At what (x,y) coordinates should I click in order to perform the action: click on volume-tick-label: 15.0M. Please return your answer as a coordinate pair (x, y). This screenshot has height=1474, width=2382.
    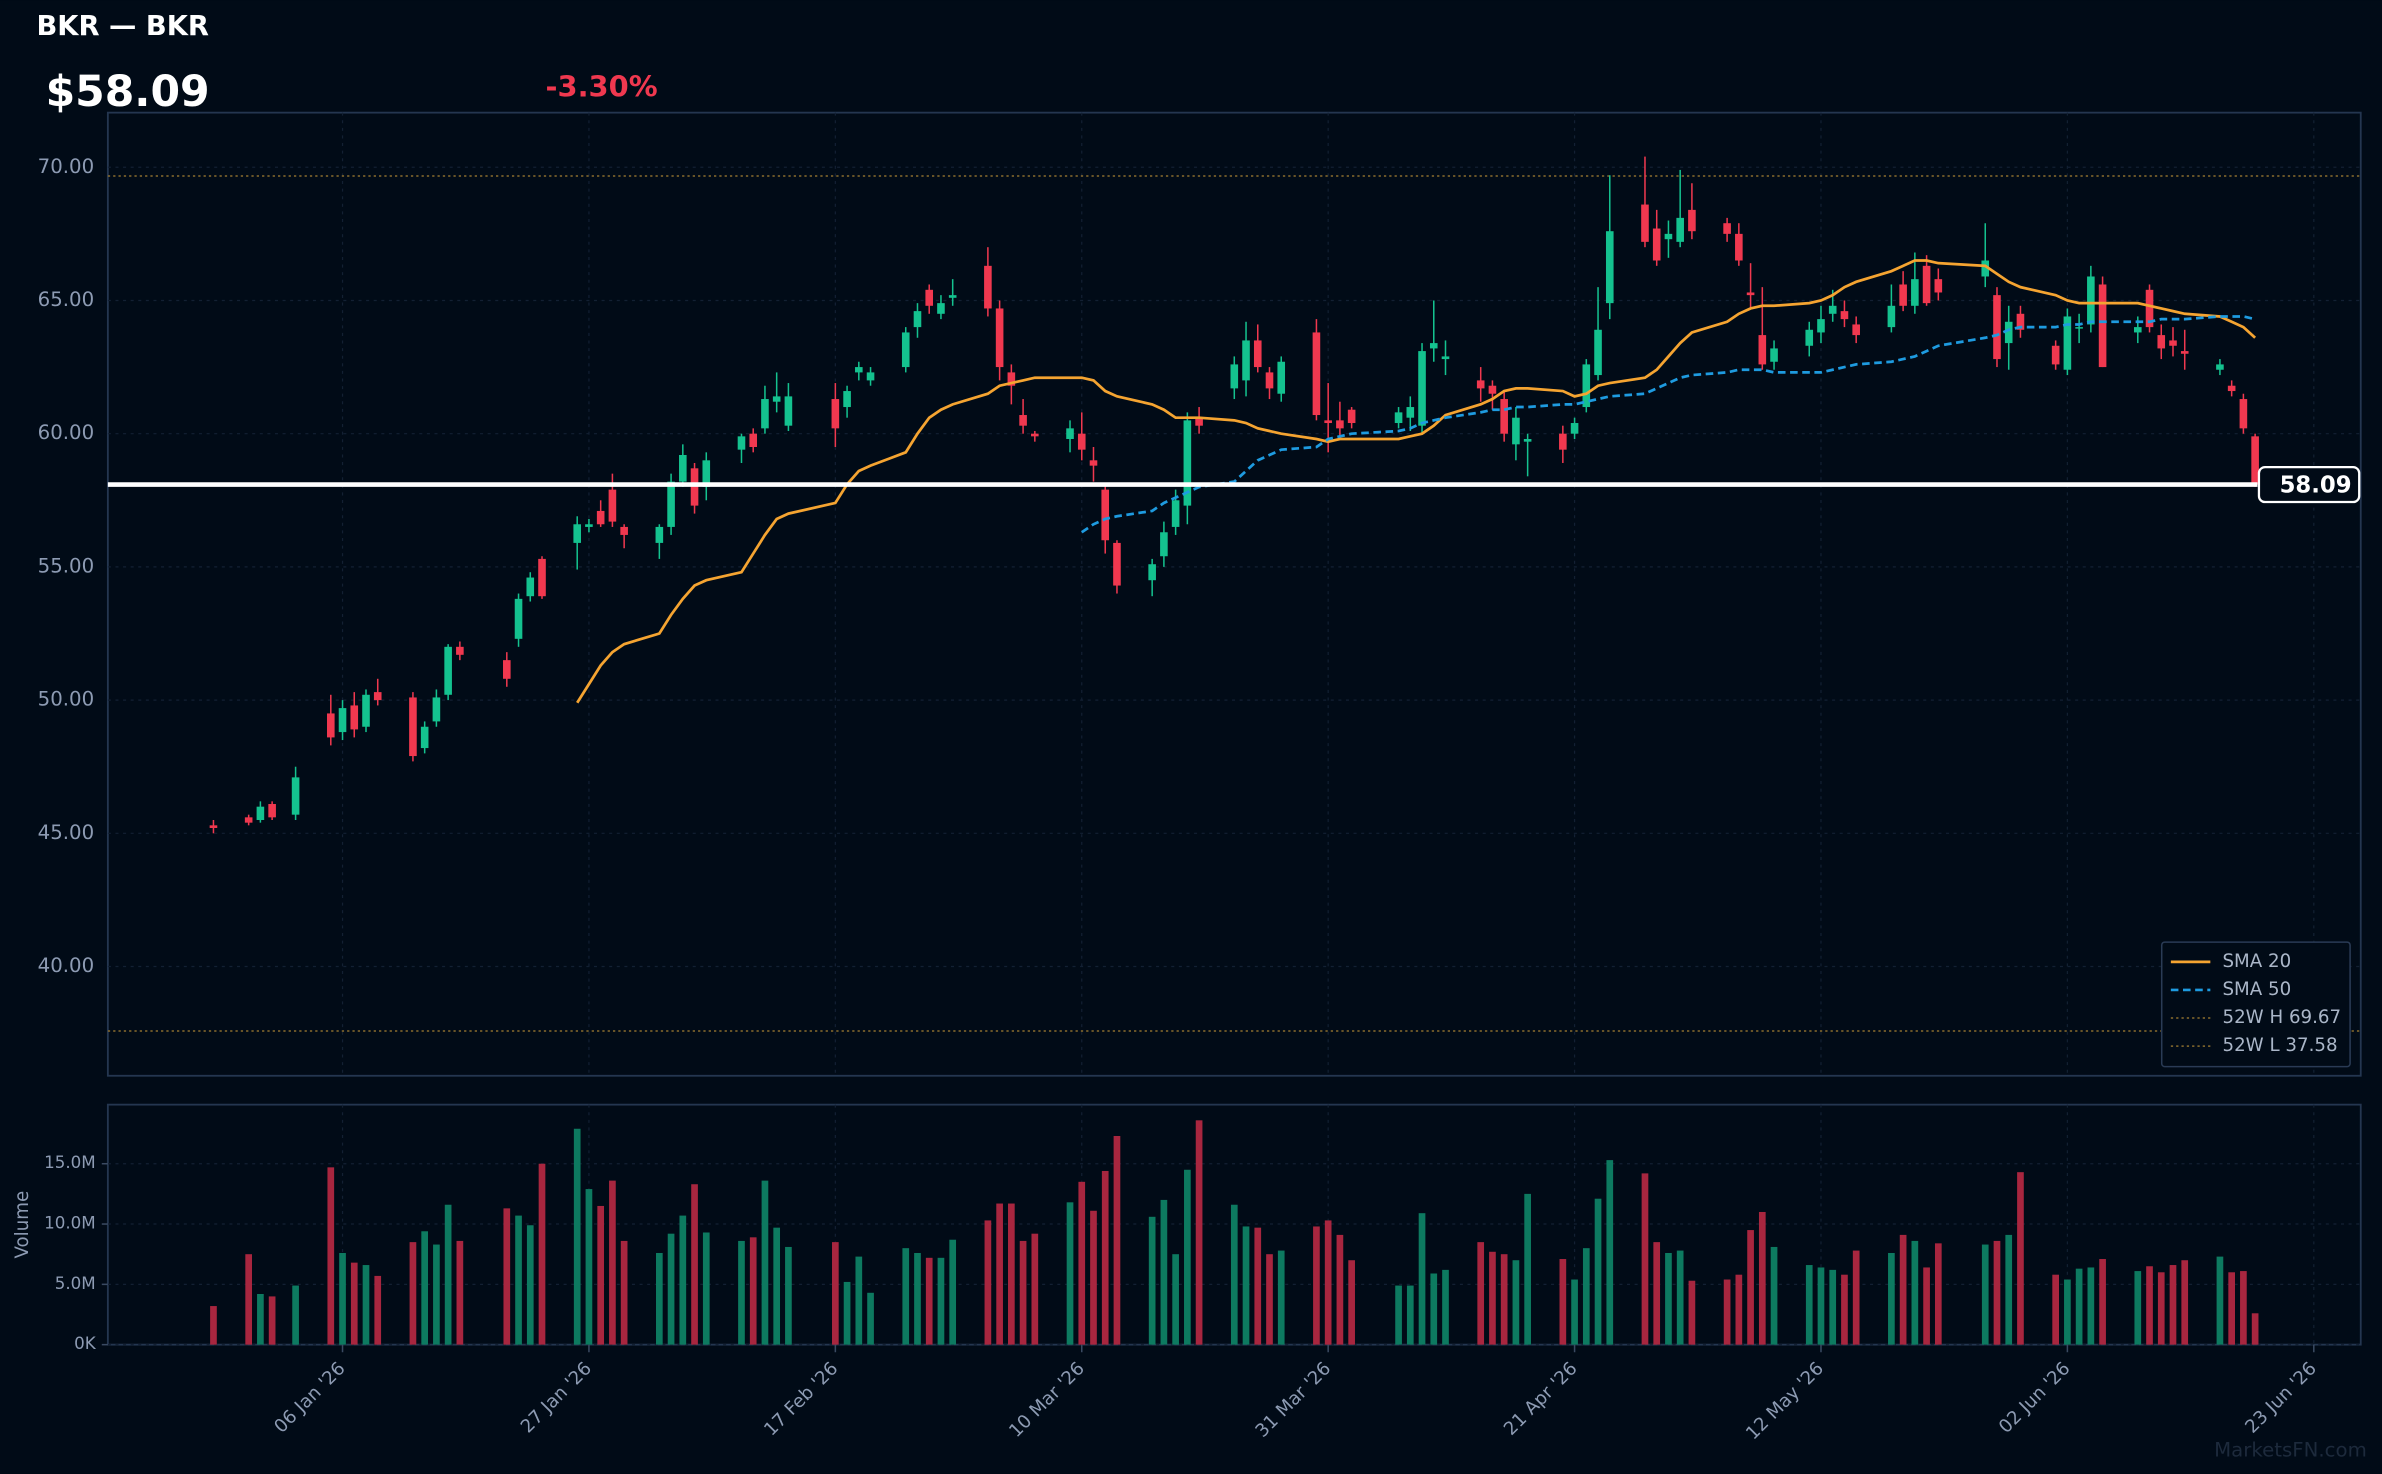
    Looking at the image, I should click on (70, 1162).